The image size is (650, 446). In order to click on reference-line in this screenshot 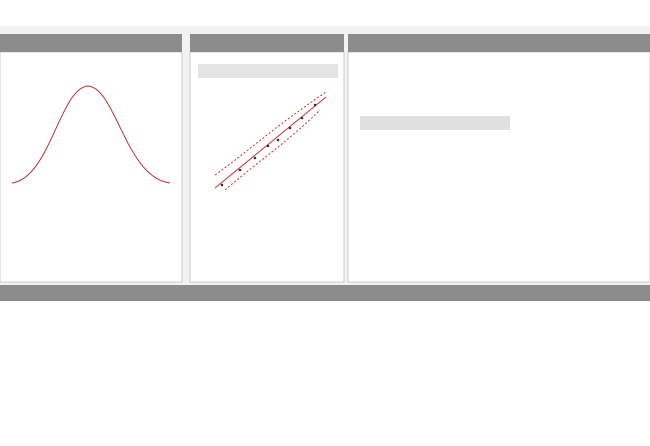, I will do `click(270, 142)`.